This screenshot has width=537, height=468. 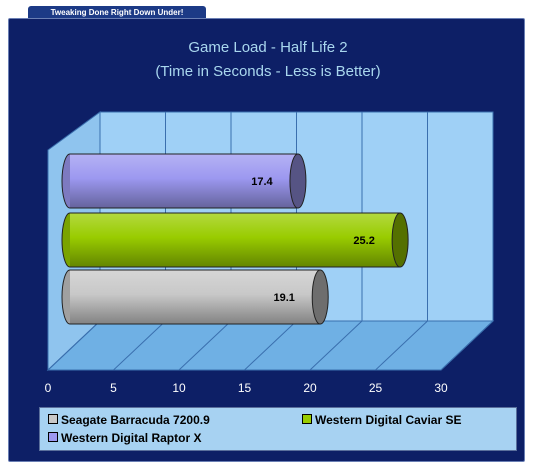 I want to click on legend-item-raptor: Western Digital Raptor X, so click(x=124, y=438).